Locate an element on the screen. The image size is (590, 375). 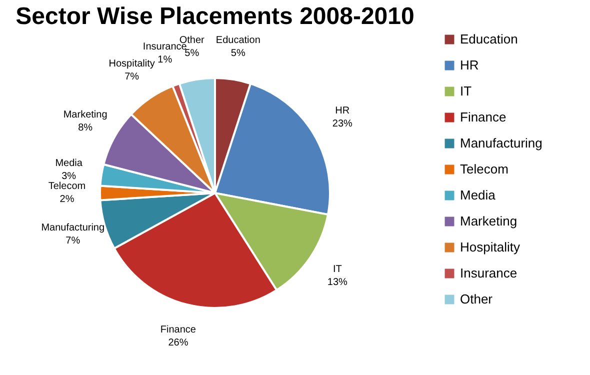
slice-label: Manufacturing is located at coordinates (73, 228).